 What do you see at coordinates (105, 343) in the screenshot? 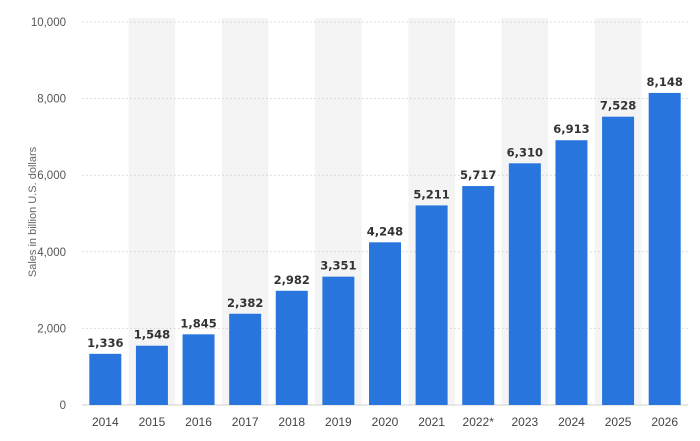
I see `value-label: 1,336` at bounding box center [105, 343].